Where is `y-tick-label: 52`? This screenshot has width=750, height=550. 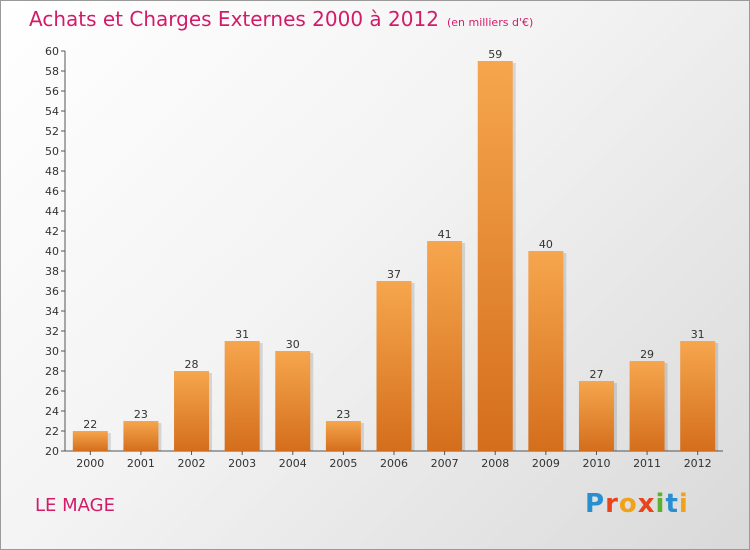
y-tick-label: 52 is located at coordinates (52, 131).